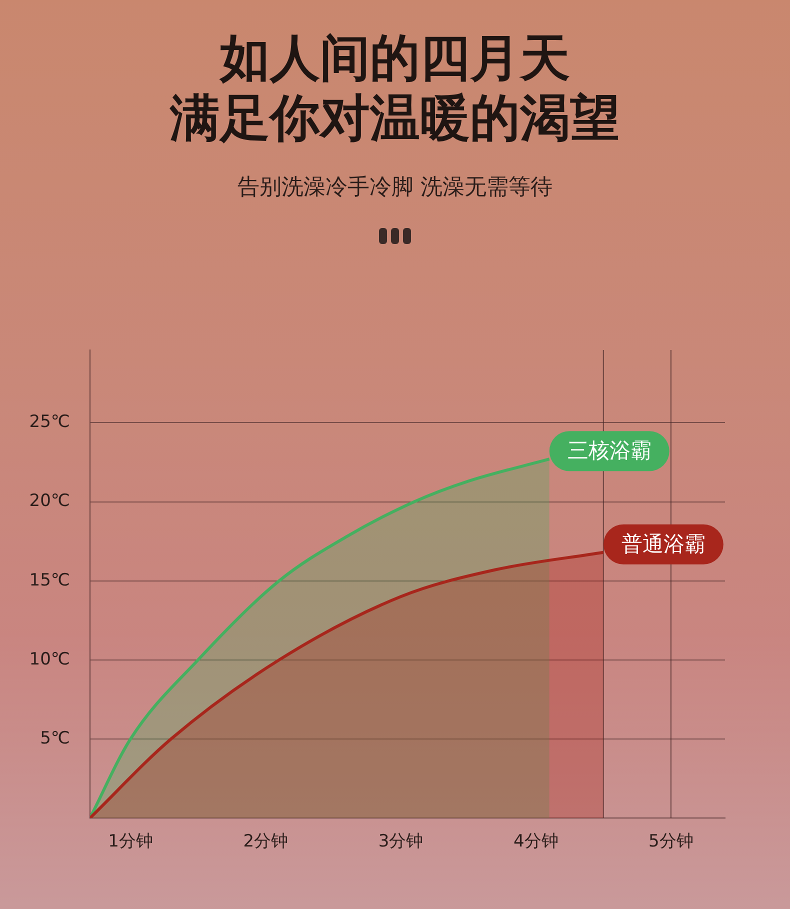 The image size is (790, 909). What do you see at coordinates (395, 188) in the screenshot?
I see `text: 告别洗澡冷手冷脚 洗澡无需等待` at bounding box center [395, 188].